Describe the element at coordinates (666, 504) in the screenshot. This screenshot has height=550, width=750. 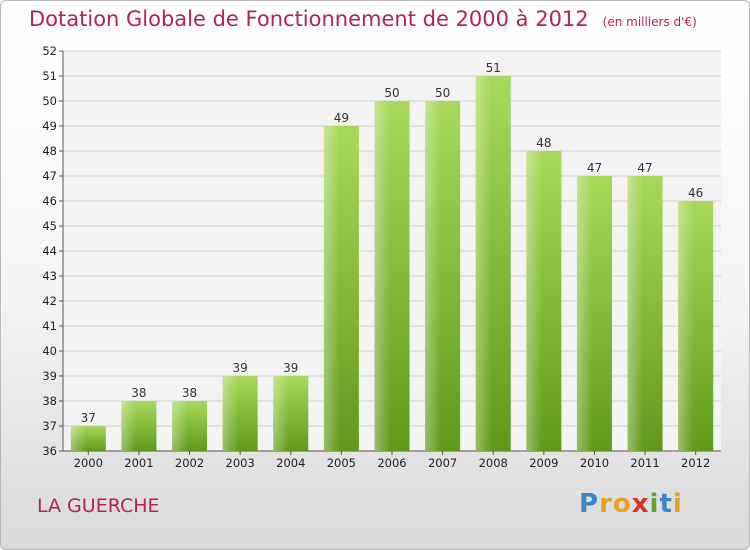
I see `logo-letter: t` at that location.